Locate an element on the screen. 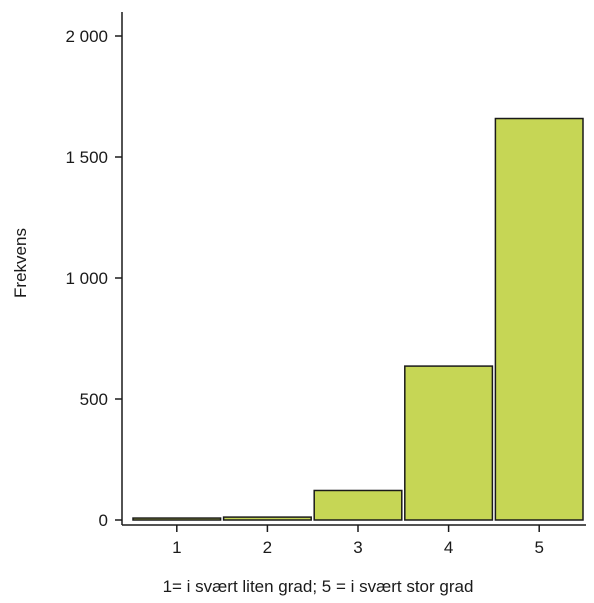  y-tick-label: 1 000 is located at coordinates (86, 278).